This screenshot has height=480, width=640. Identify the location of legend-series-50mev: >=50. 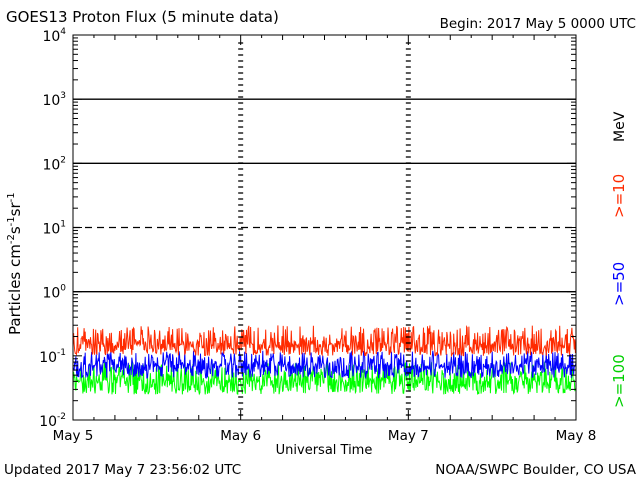
(619, 284).